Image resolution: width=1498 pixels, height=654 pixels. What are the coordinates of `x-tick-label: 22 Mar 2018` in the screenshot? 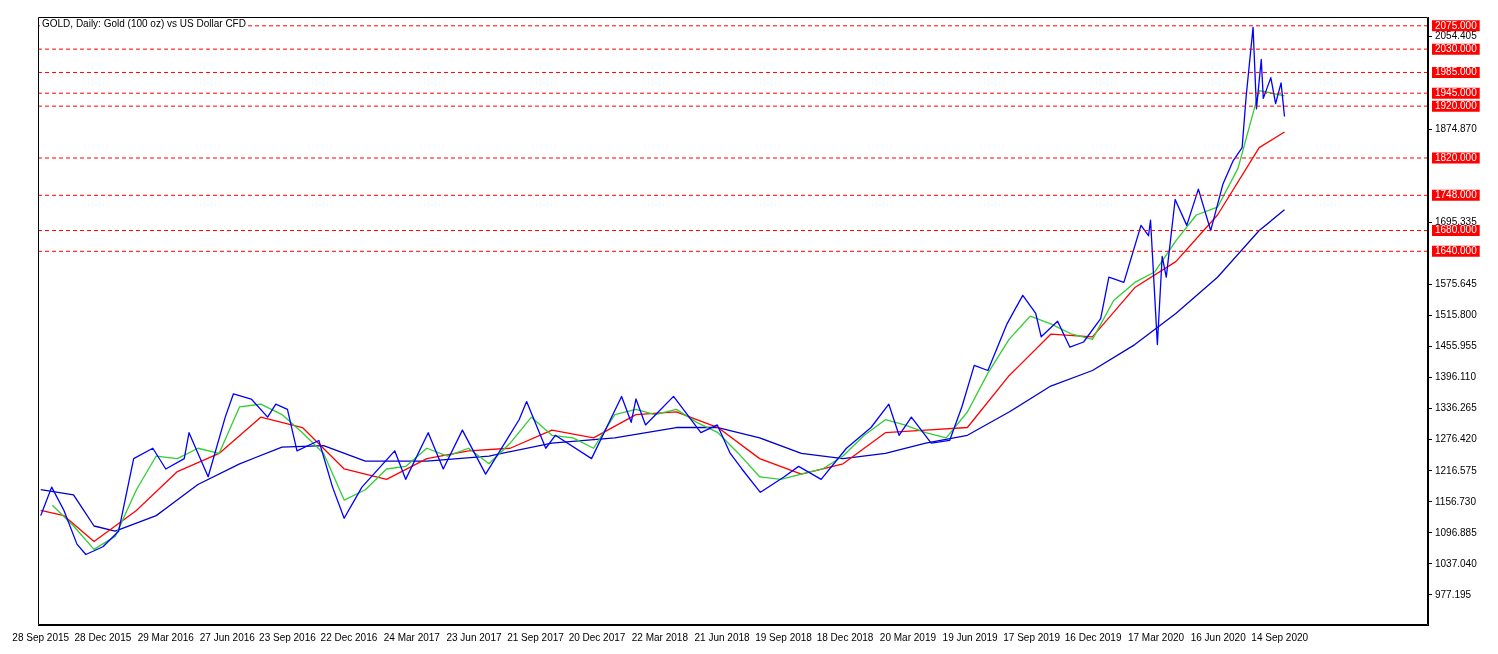 It's located at (660, 637).